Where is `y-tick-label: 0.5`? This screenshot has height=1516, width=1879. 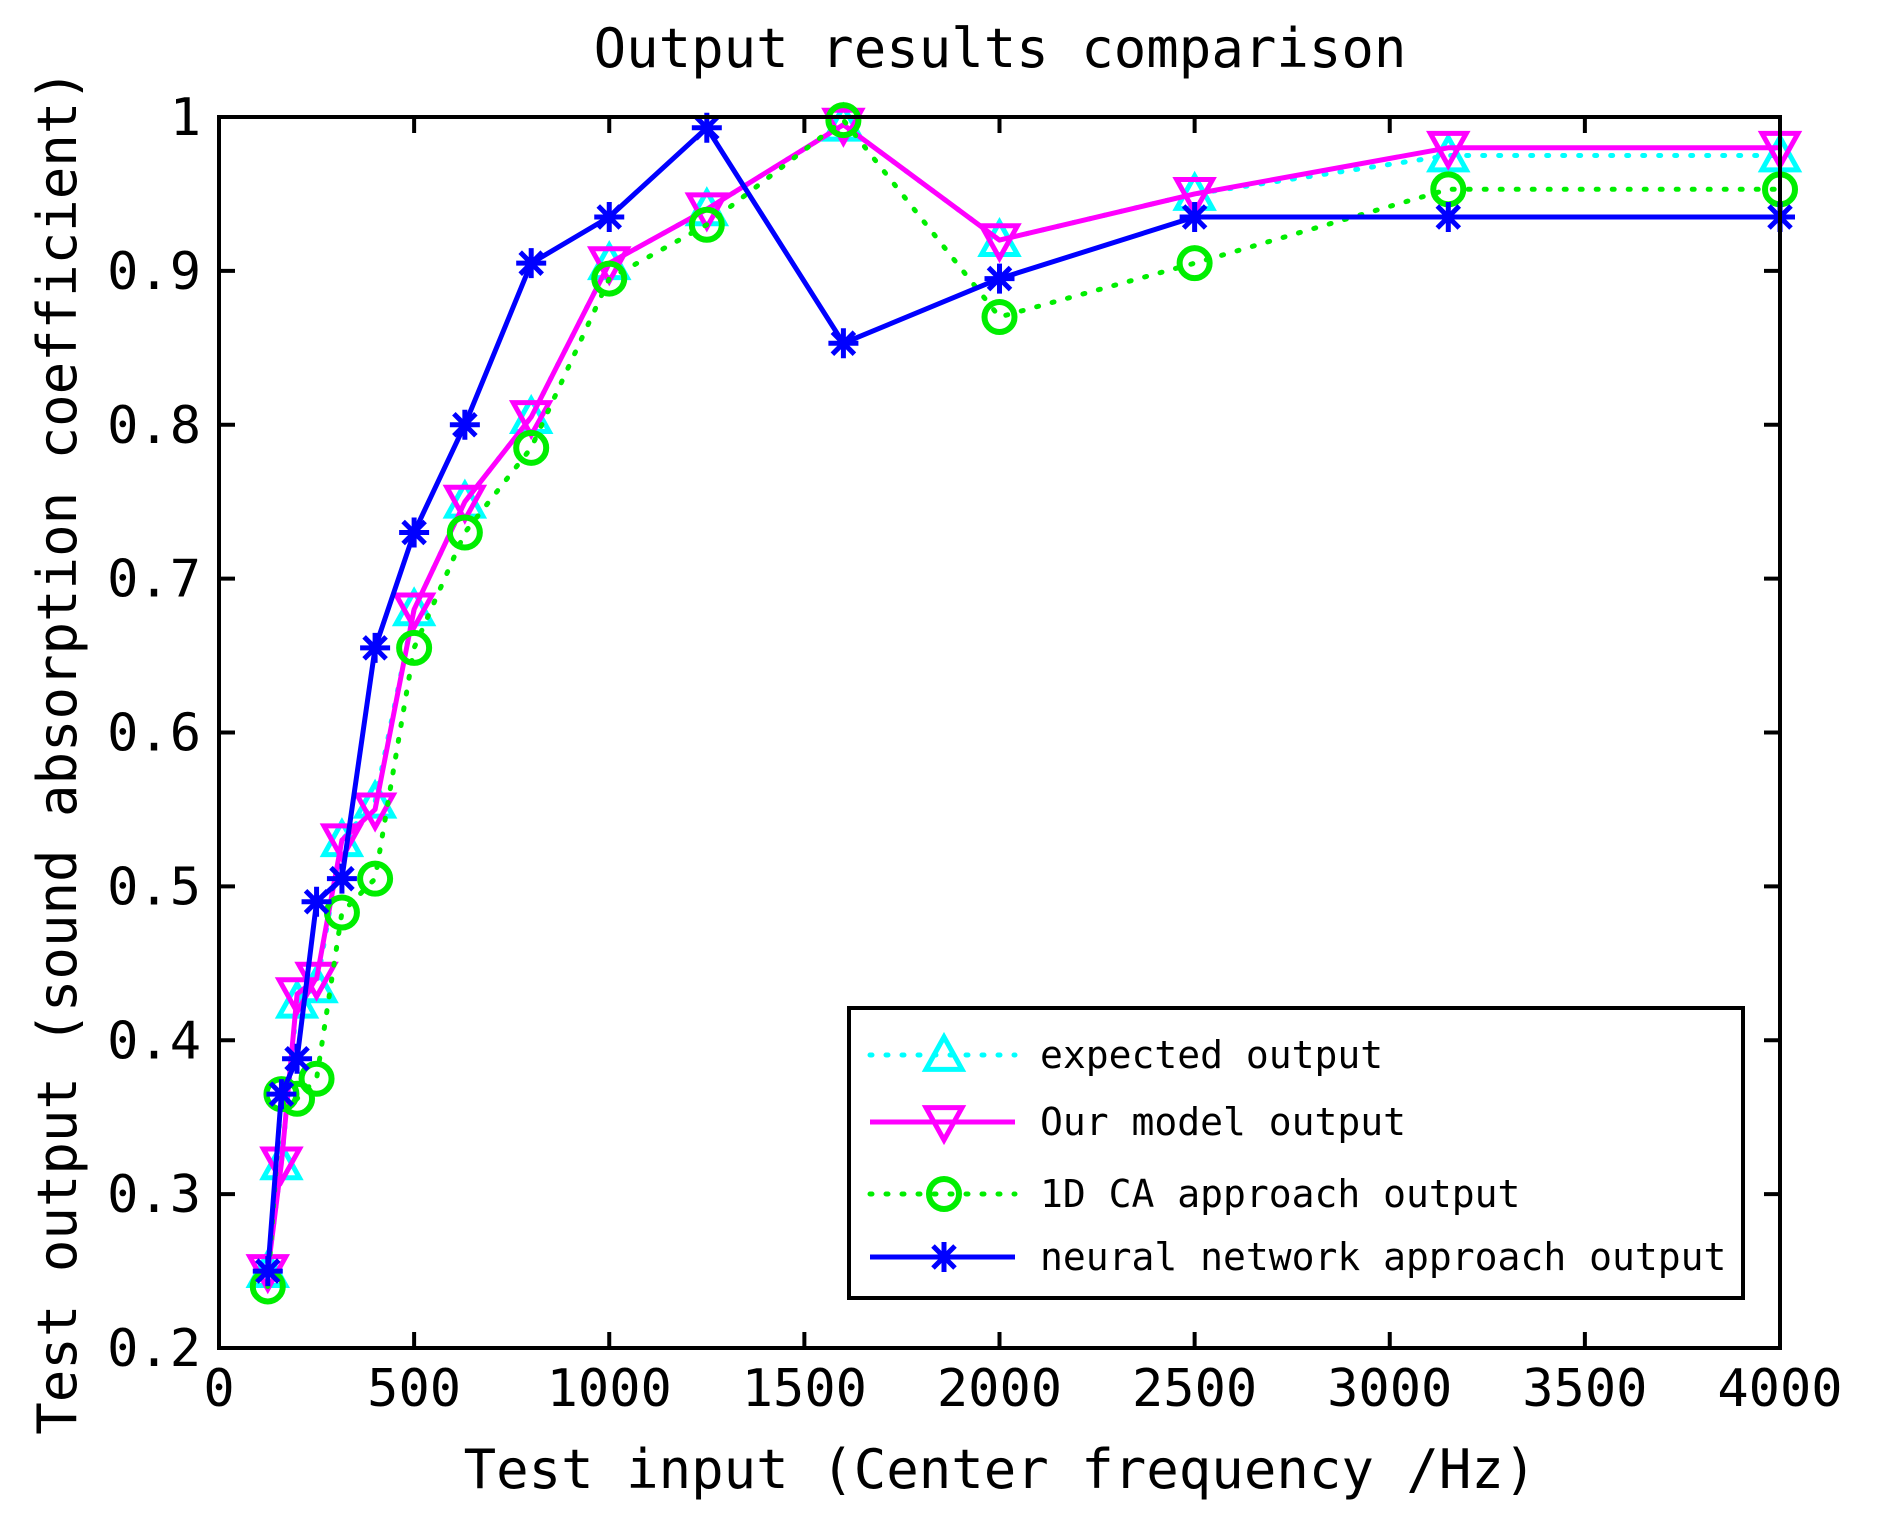
y-tick-label: 0.5 is located at coordinates (154, 887).